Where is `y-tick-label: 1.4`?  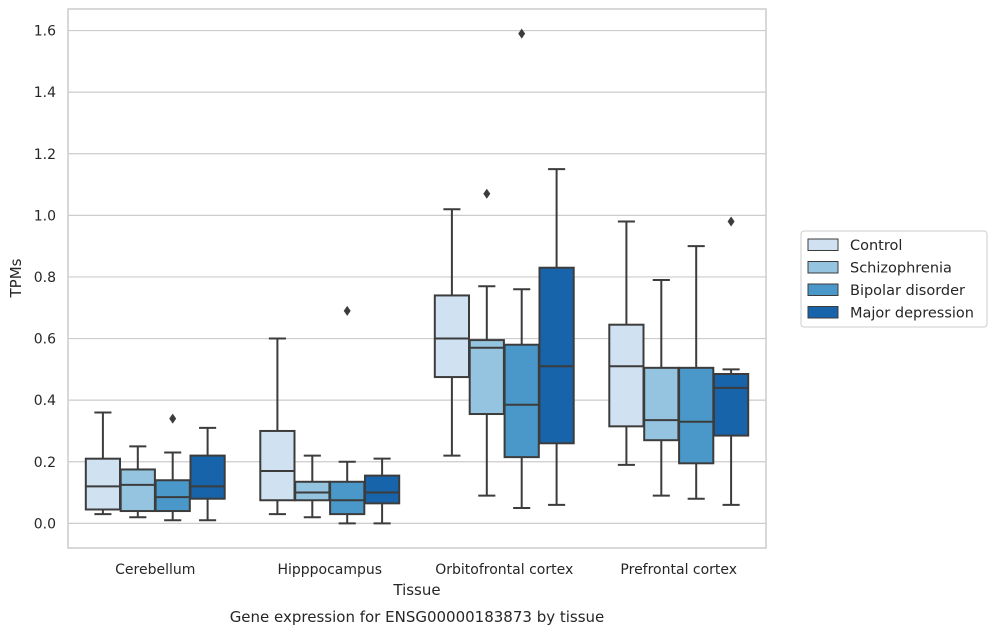 y-tick-label: 1.4 is located at coordinates (45, 93).